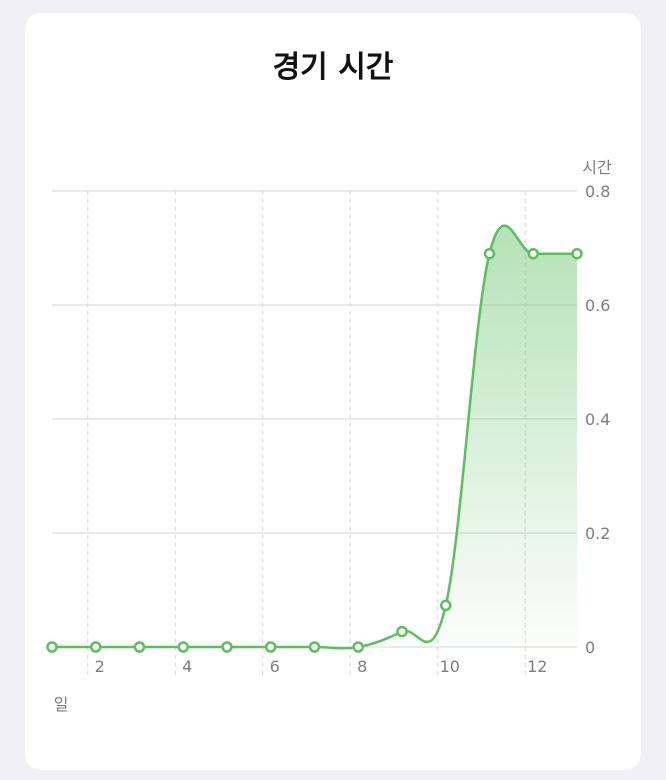 This screenshot has height=780, width=666. I want to click on x-tick-label: 8, so click(362, 666).